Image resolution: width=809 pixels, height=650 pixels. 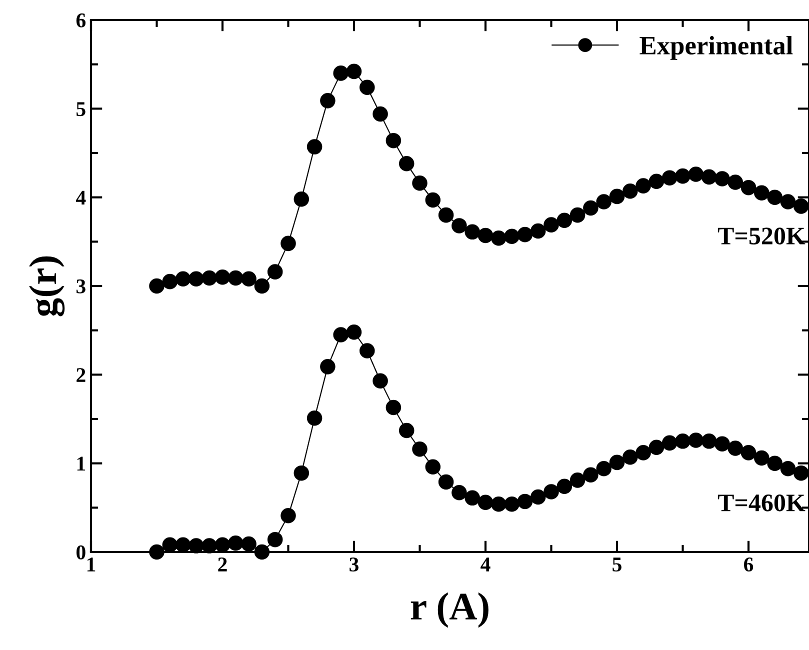 I want to click on x-tick-label: 5, so click(x=617, y=565).